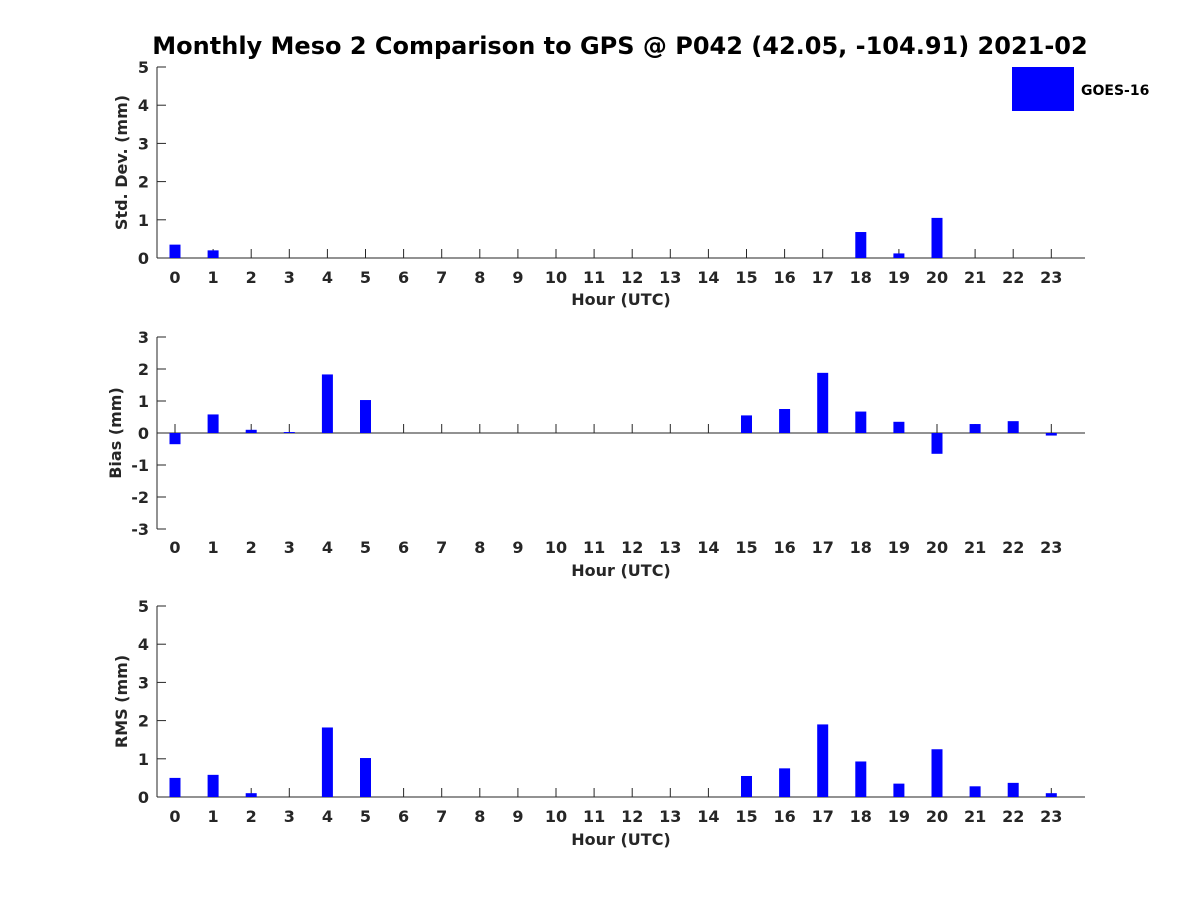 This screenshot has height=900, width=1200. Describe the element at coordinates (1115, 91) in the screenshot. I see `legend-label: GOES-16` at that location.